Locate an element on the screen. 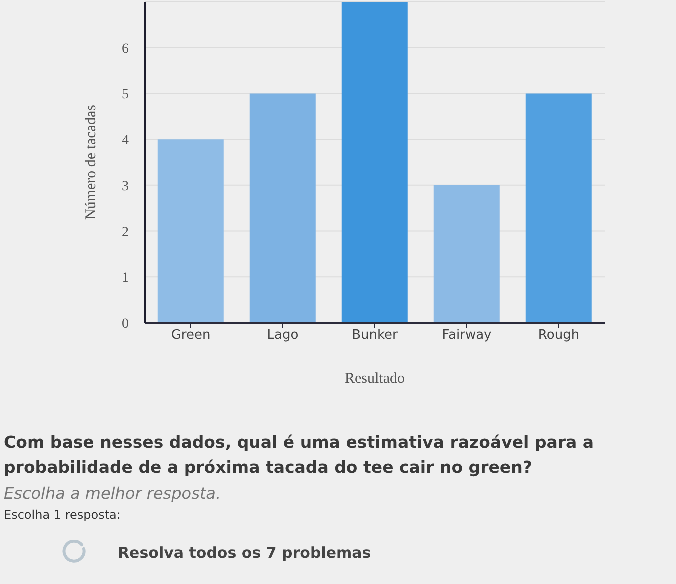  y-tick-label: 4 is located at coordinates (125, 141).